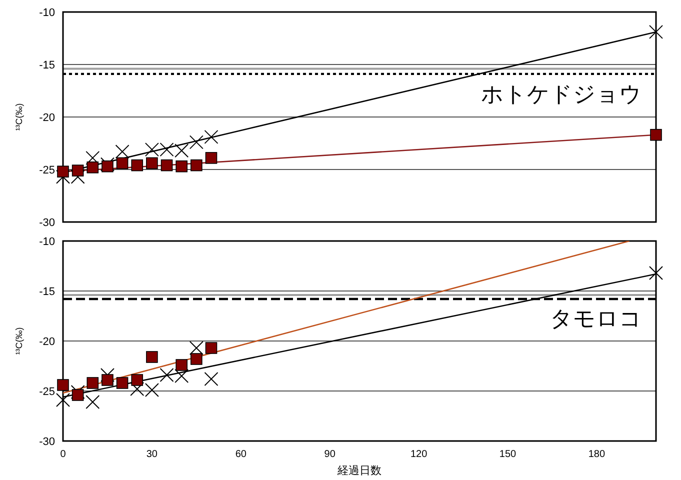  What do you see at coordinates (596, 318) in the screenshot?
I see `annotation: タモロコ` at bounding box center [596, 318].